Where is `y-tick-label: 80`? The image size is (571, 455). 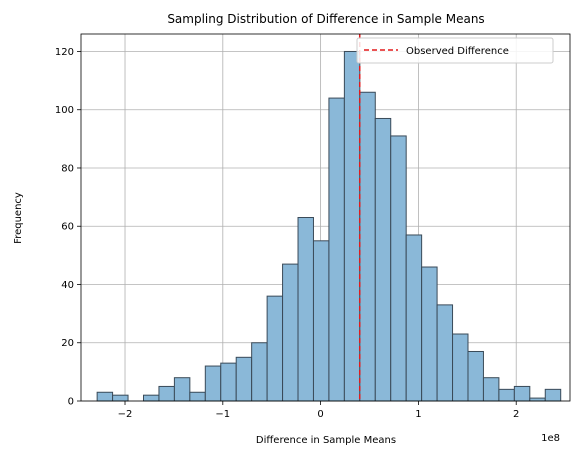
y-tick-label: 80 is located at coordinates (67, 168).